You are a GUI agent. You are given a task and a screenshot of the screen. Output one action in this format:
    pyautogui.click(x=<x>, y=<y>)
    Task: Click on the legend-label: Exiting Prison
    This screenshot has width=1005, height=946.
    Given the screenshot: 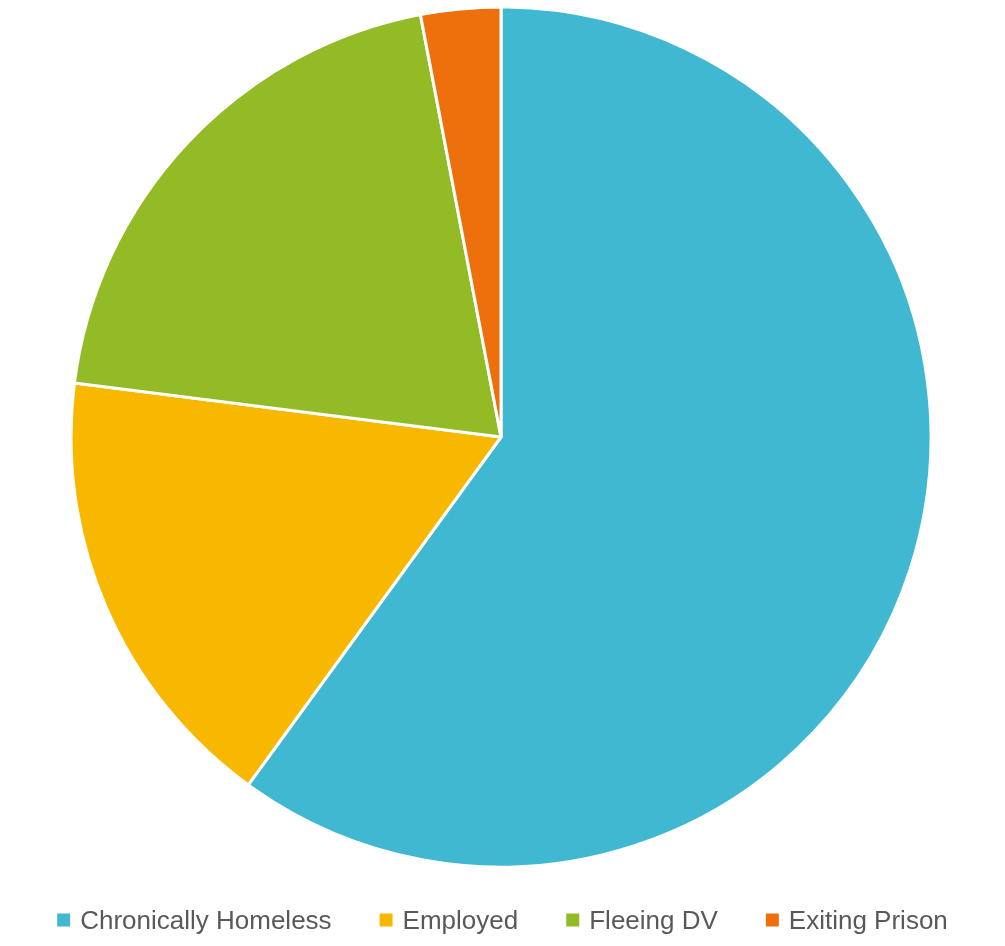 What is the action you would take?
    pyautogui.click(x=868, y=920)
    